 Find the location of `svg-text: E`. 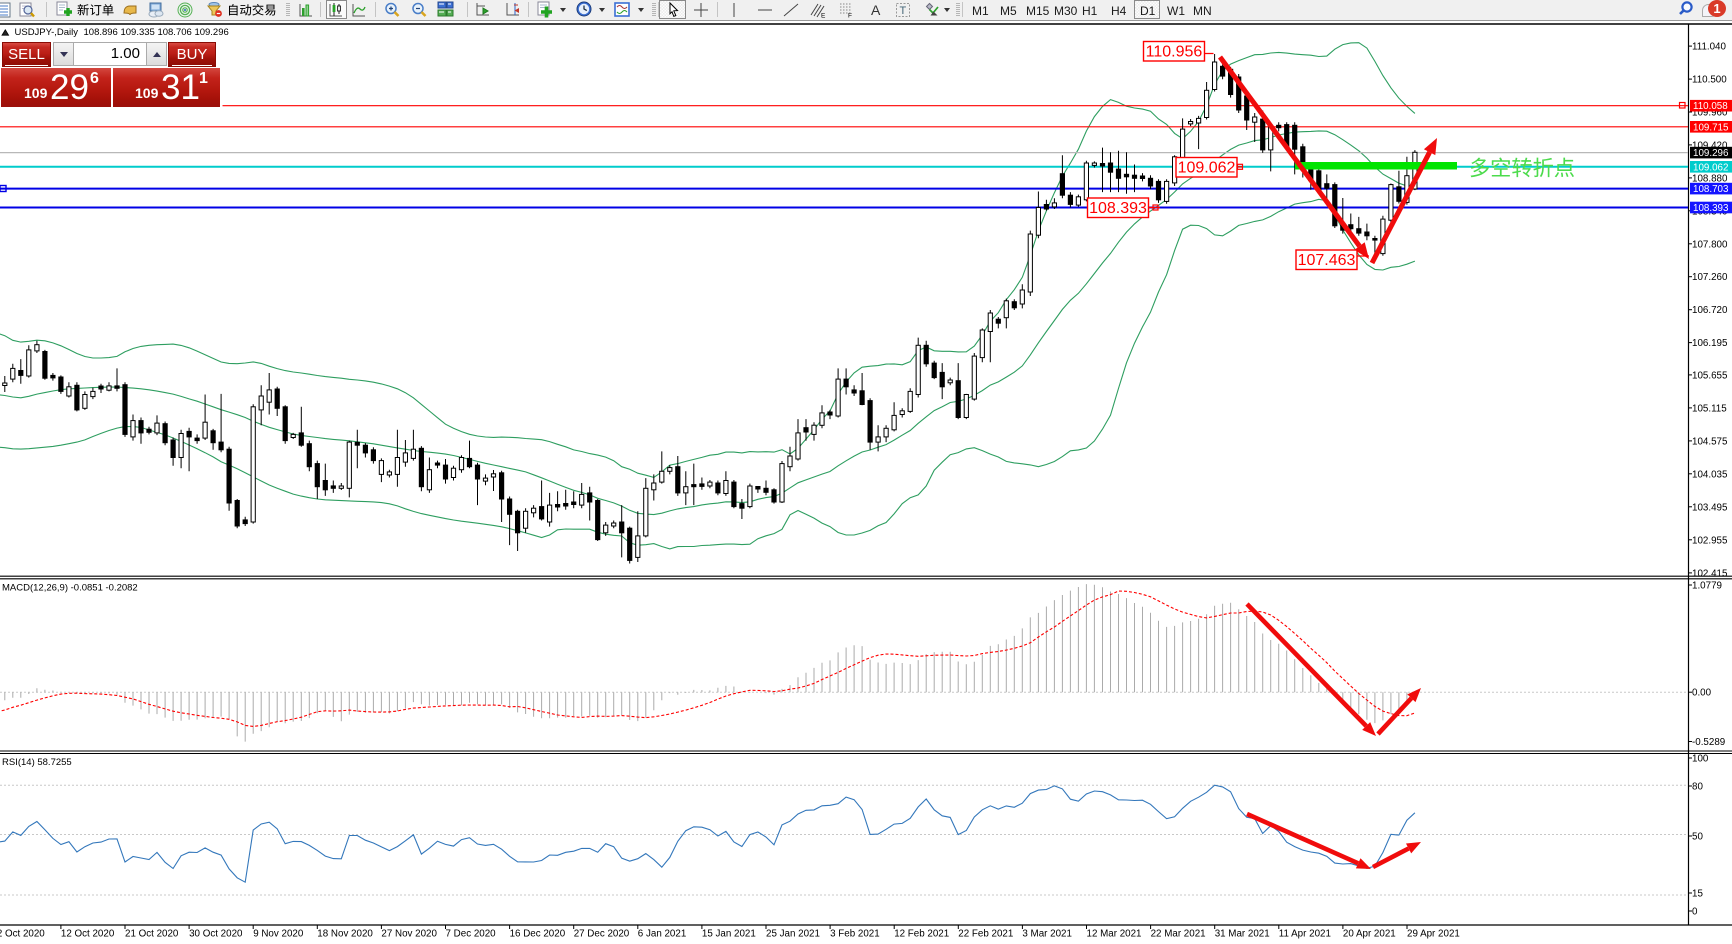

svg-text: E is located at coordinates (823, 16).